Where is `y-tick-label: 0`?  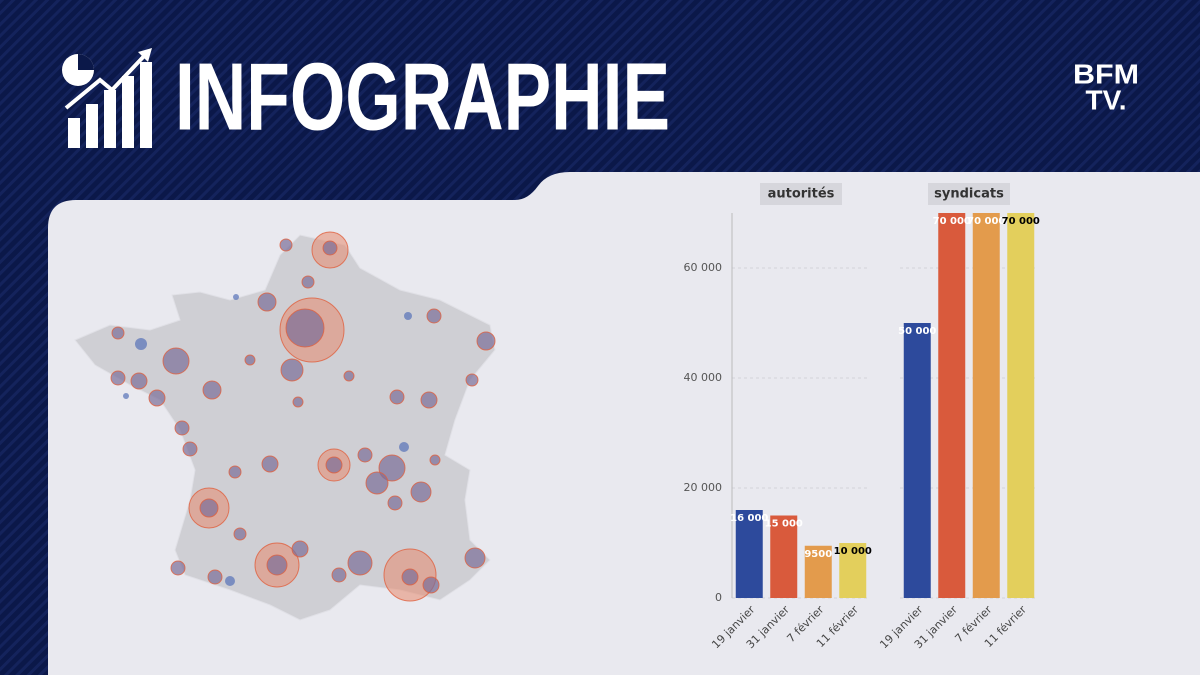
y-tick-label: 0 is located at coordinates (718, 597).